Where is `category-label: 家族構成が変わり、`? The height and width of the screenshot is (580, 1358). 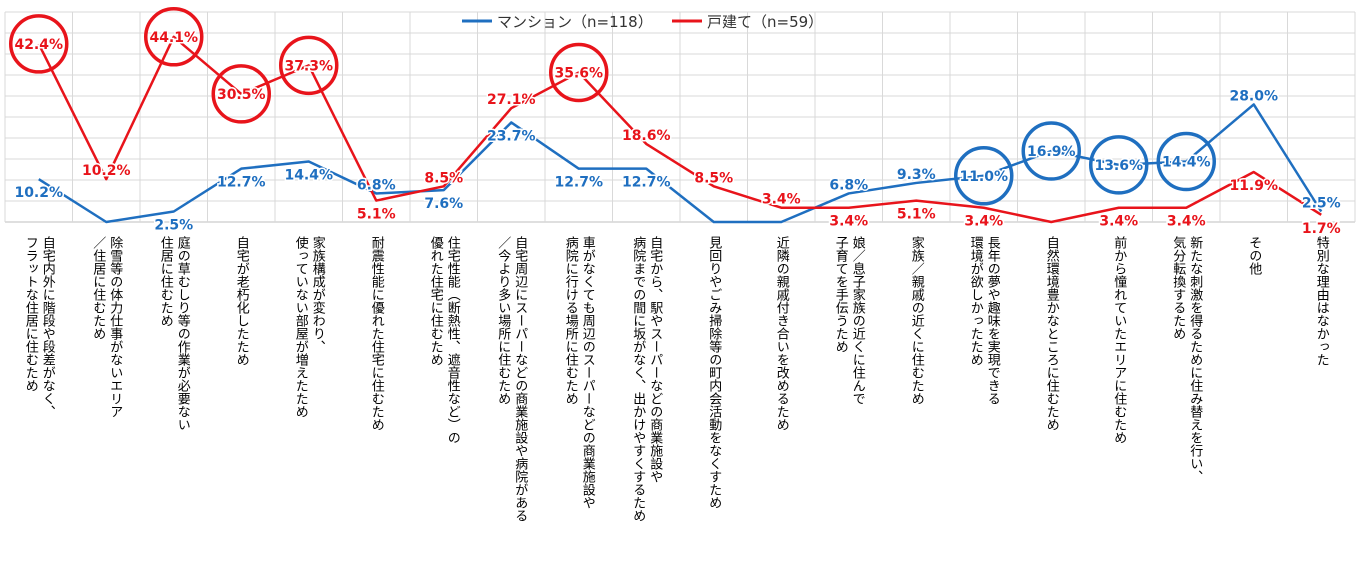
category-label: 家族構成が変わり、 is located at coordinates (318, 294).